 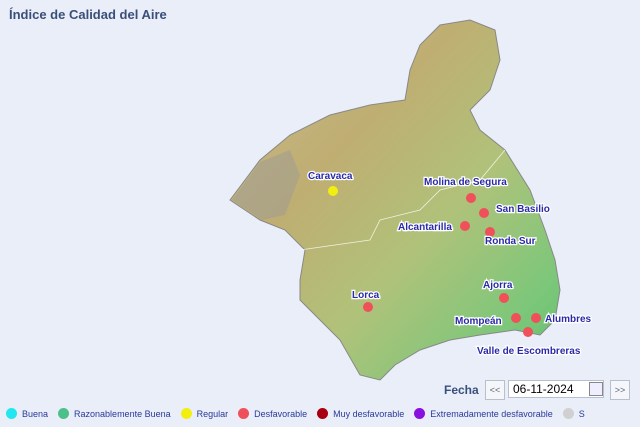 What do you see at coordinates (402, 200) in the screenshot?
I see `district-borders` at bounding box center [402, 200].